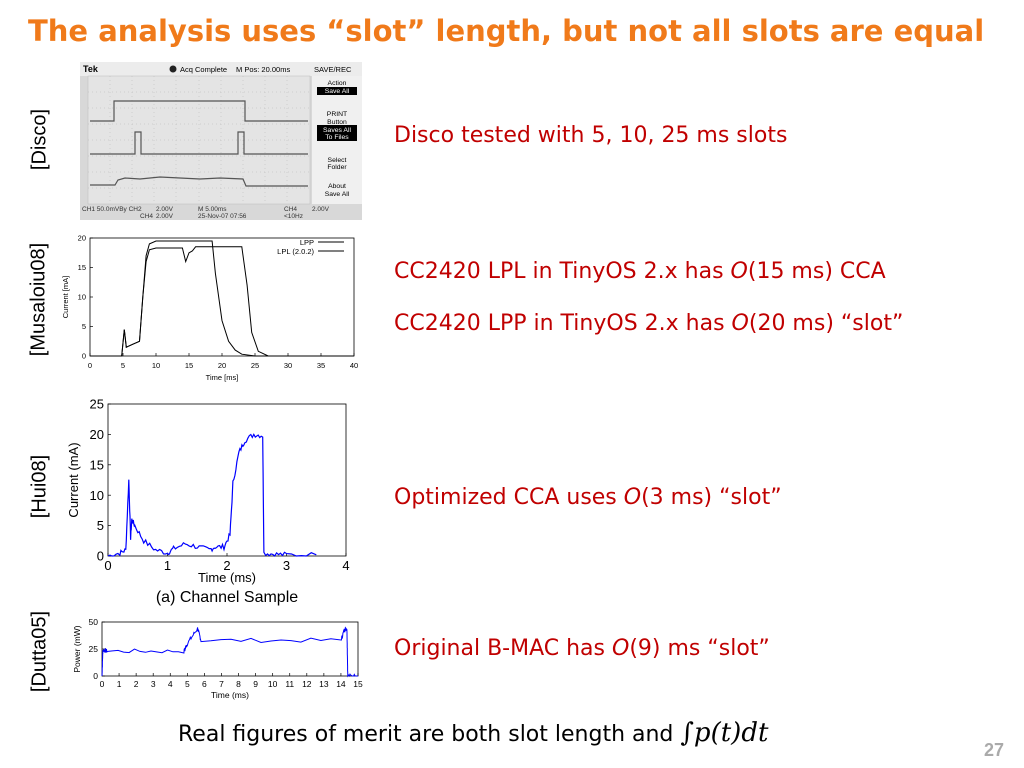 This screenshot has height=768, width=1024. What do you see at coordinates (212, 209) in the screenshot?
I see `svg-text: M 5.00ms` at bounding box center [212, 209].